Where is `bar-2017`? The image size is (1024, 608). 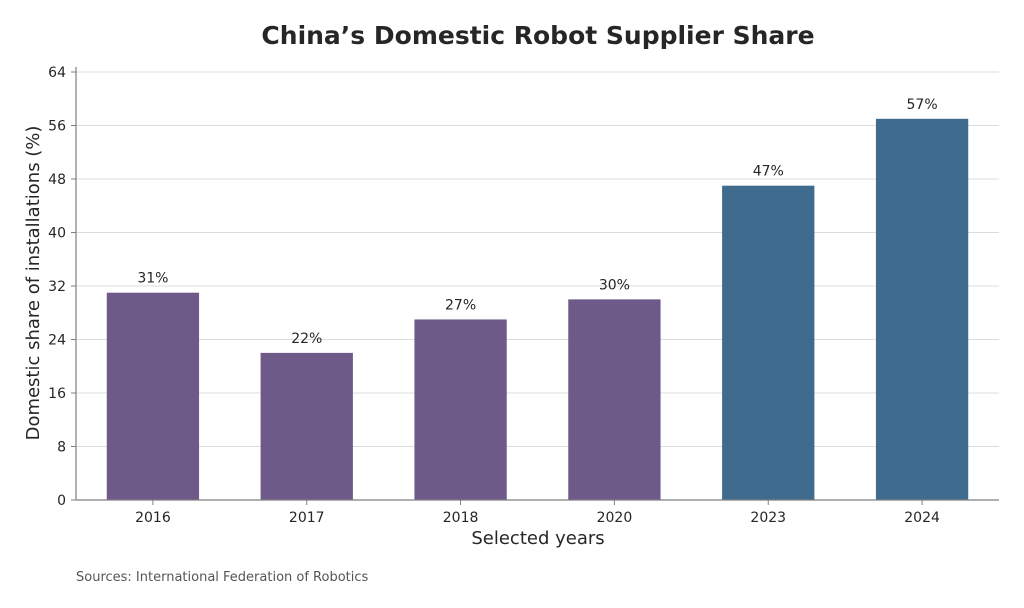 bar-2017 is located at coordinates (306, 426).